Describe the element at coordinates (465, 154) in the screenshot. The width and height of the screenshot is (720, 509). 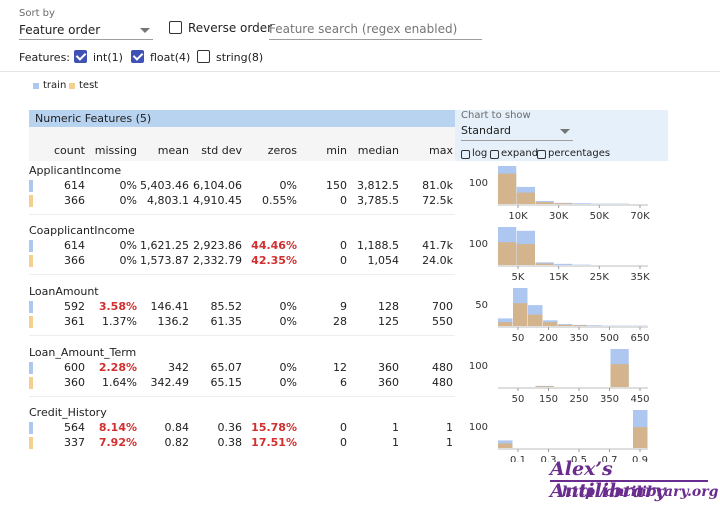
I see `log-checkbox` at that location.